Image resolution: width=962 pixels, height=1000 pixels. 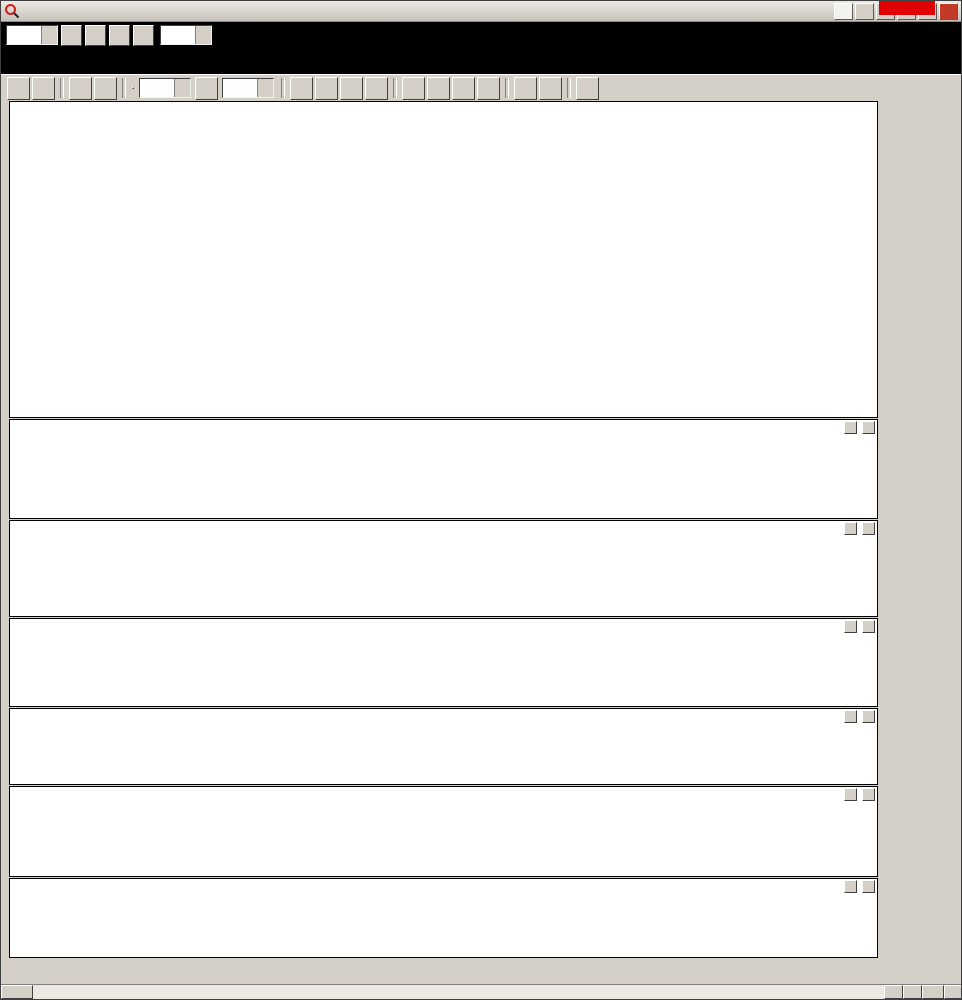 I want to click on momentum-close-button, so click(x=868, y=716).